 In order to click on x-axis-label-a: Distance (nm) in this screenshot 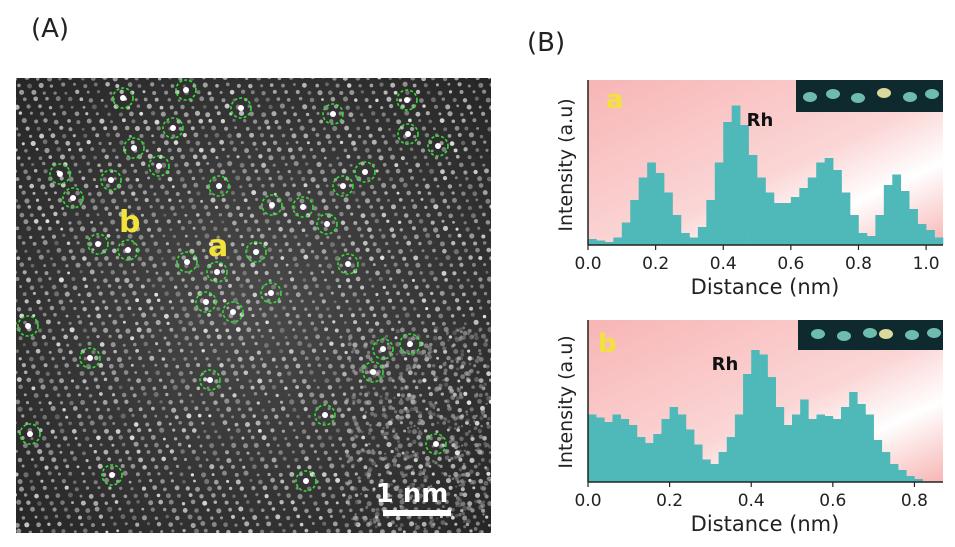, I will do `click(765, 287)`.